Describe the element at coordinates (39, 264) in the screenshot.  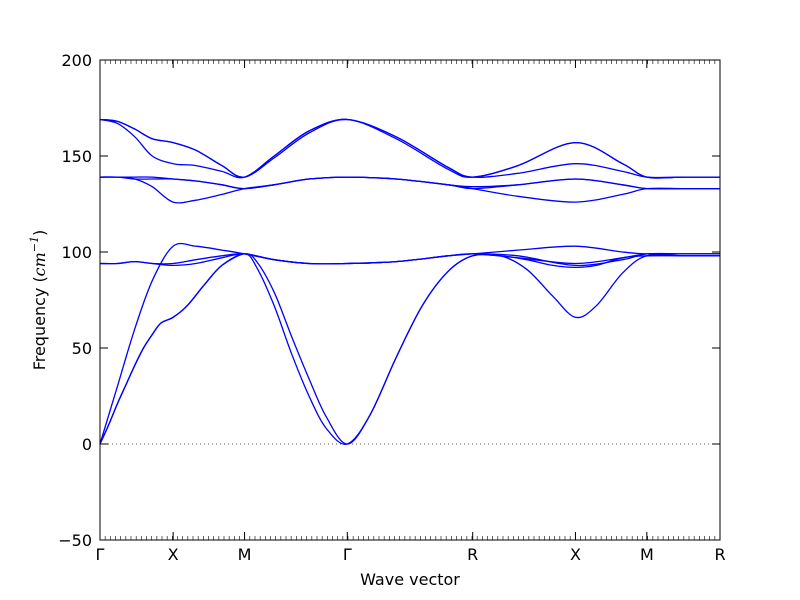
I see `y-axis-label-unit: cm` at that location.